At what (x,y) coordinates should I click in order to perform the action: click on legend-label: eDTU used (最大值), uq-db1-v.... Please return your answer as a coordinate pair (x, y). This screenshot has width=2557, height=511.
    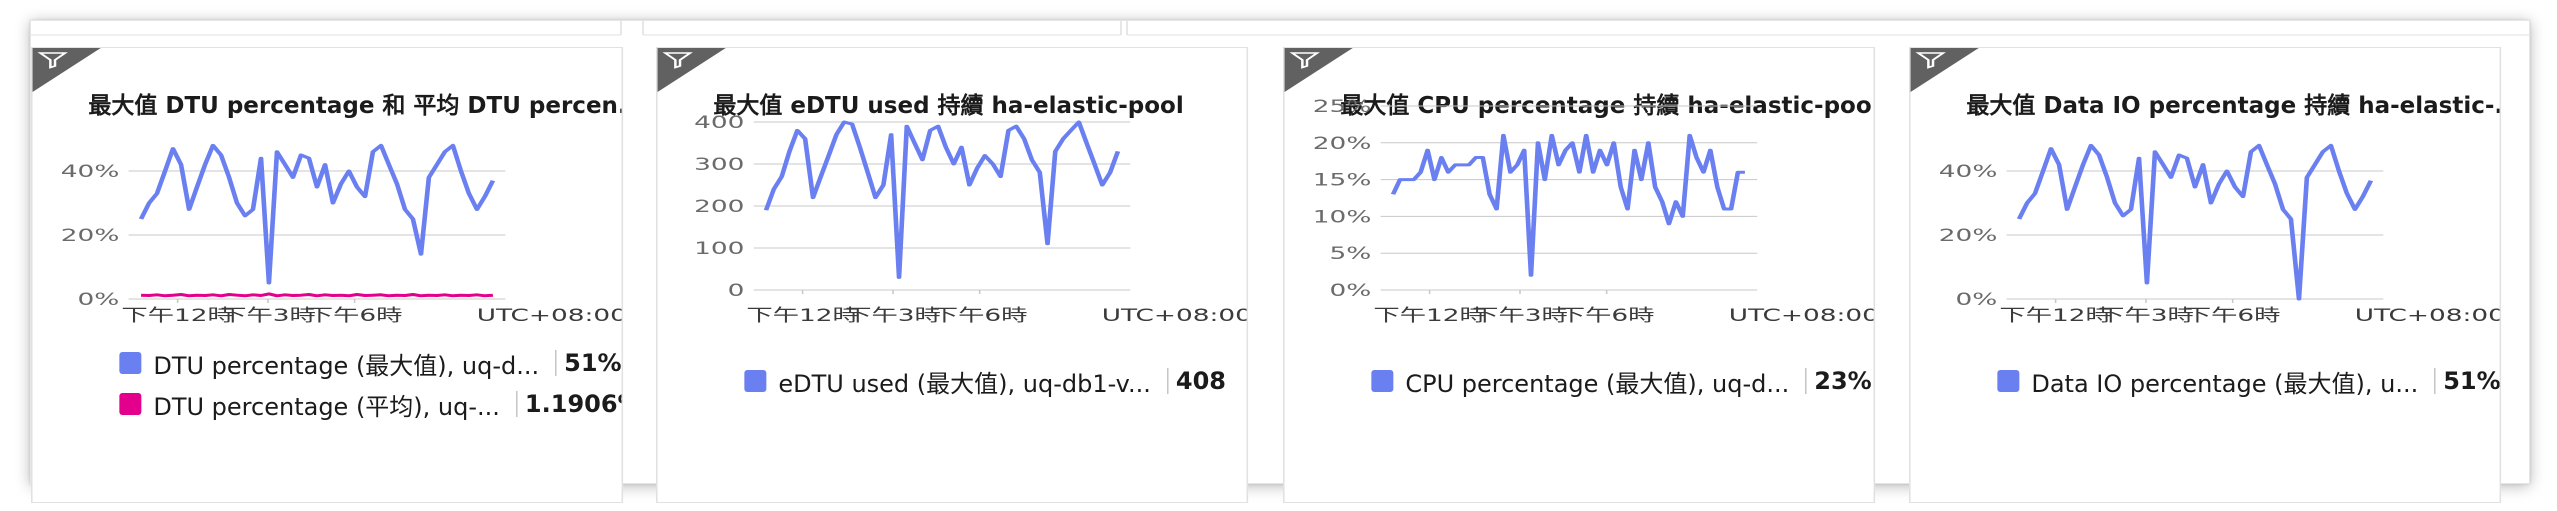
    Looking at the image, I should click on (964, 383).